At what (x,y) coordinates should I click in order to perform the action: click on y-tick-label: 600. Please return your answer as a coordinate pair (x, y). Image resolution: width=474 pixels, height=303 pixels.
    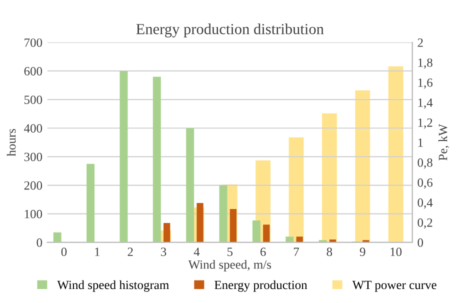
    Looking at the image, I should click on (33, 71).